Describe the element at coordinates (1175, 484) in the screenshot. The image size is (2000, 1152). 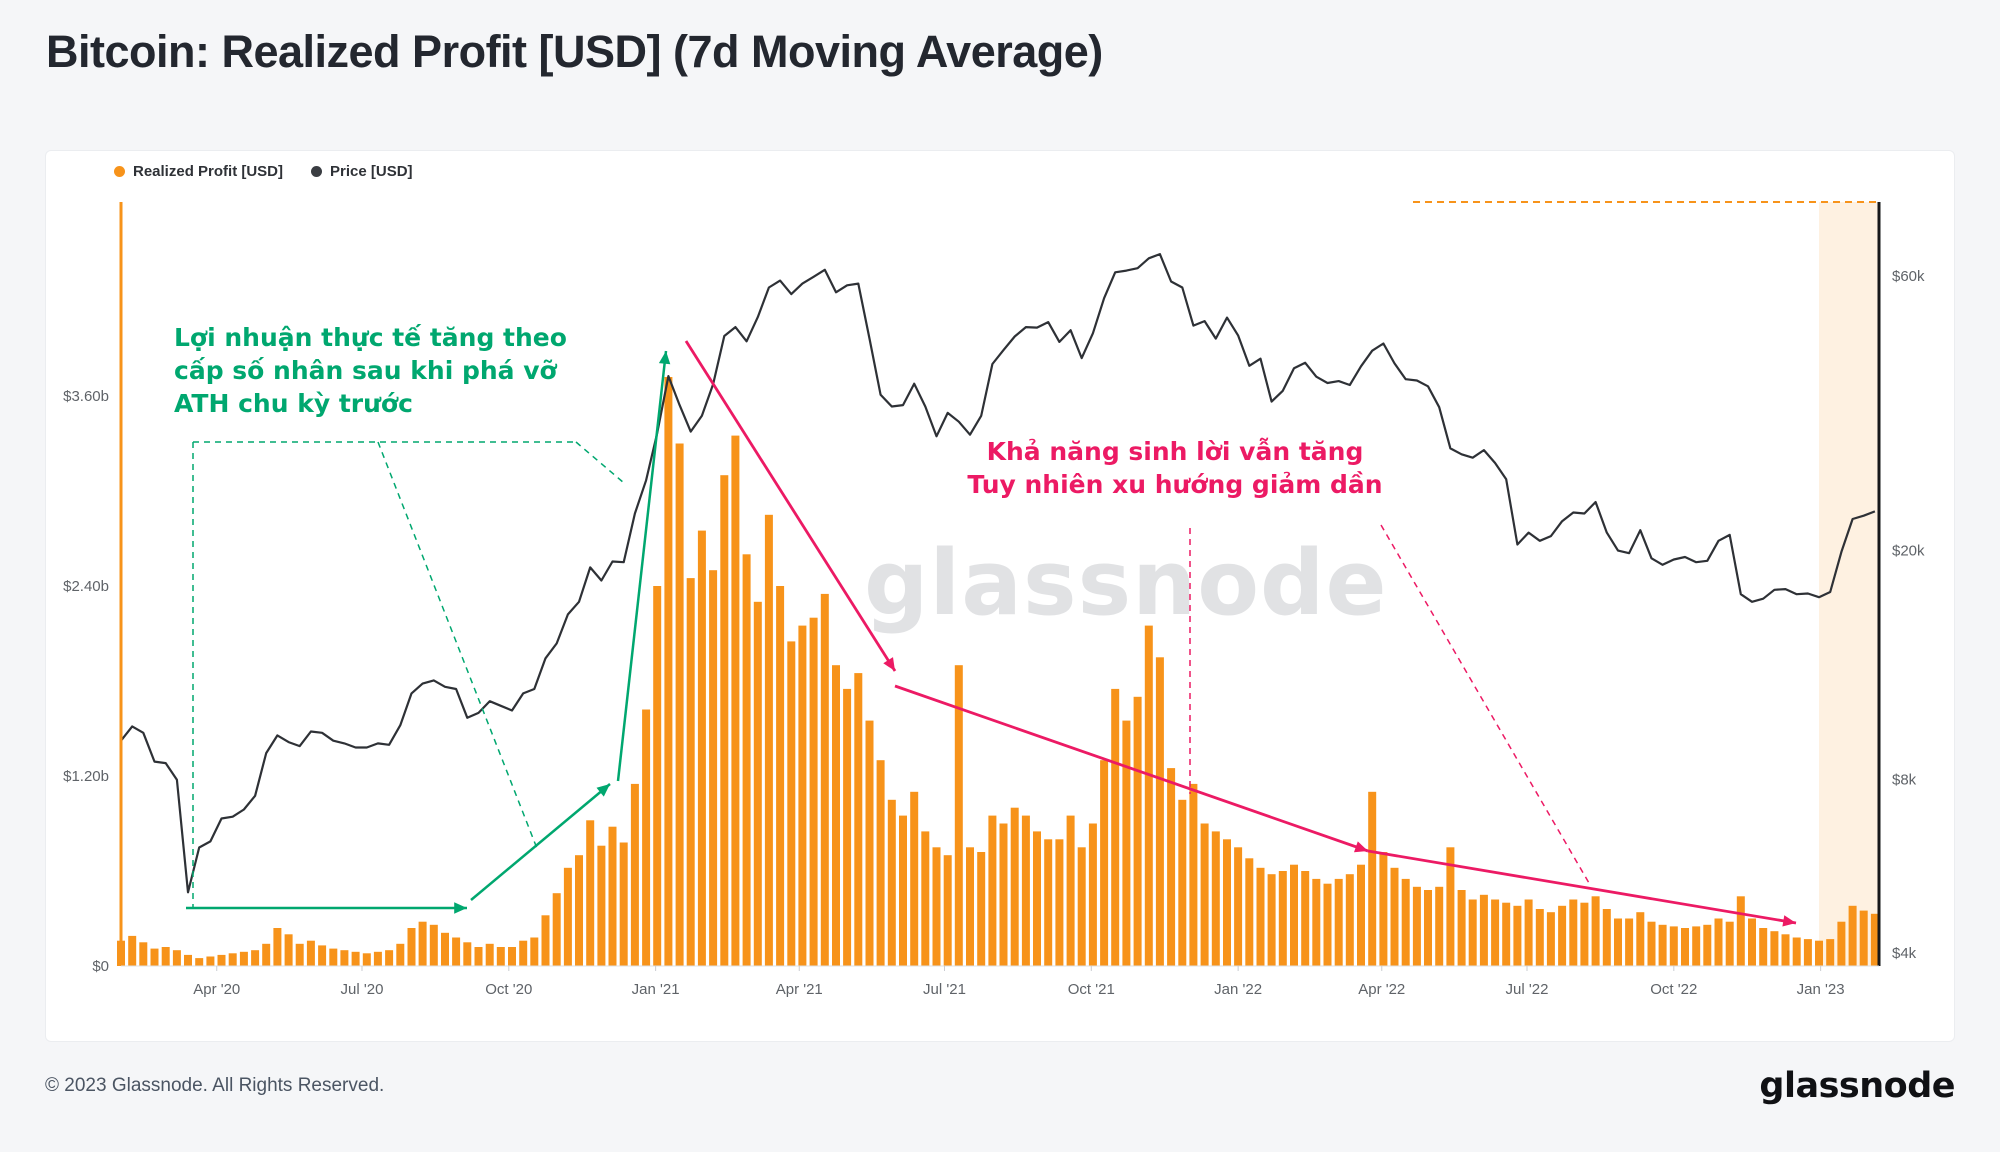
I see `pink-annotation-line: Tuy nhiên xu hướng giảm dần` at that location.